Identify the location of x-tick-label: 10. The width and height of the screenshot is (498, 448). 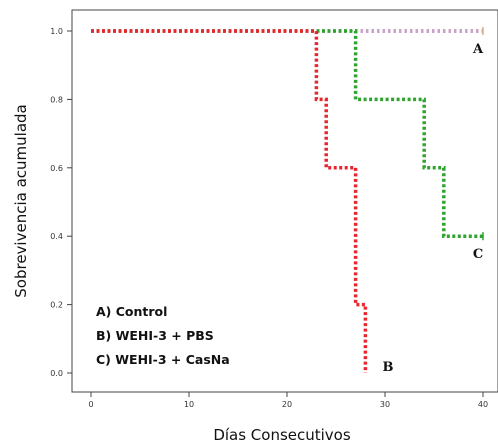
(189, 404).